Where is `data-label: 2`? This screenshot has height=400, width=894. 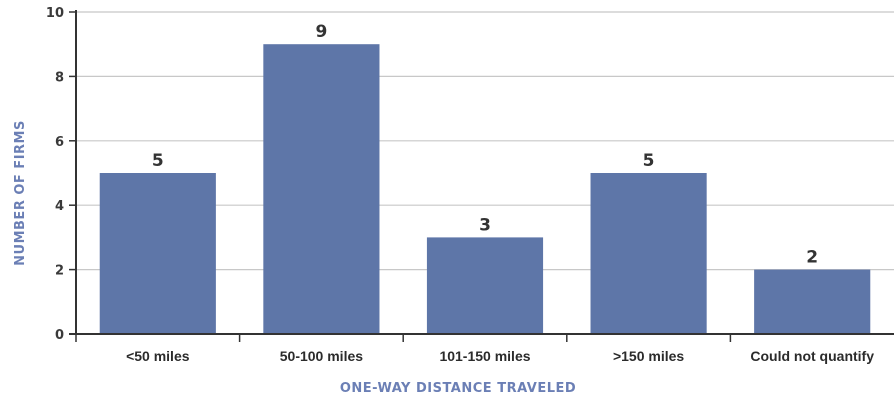
data-label: 2 is located at coordinates (812, 258).